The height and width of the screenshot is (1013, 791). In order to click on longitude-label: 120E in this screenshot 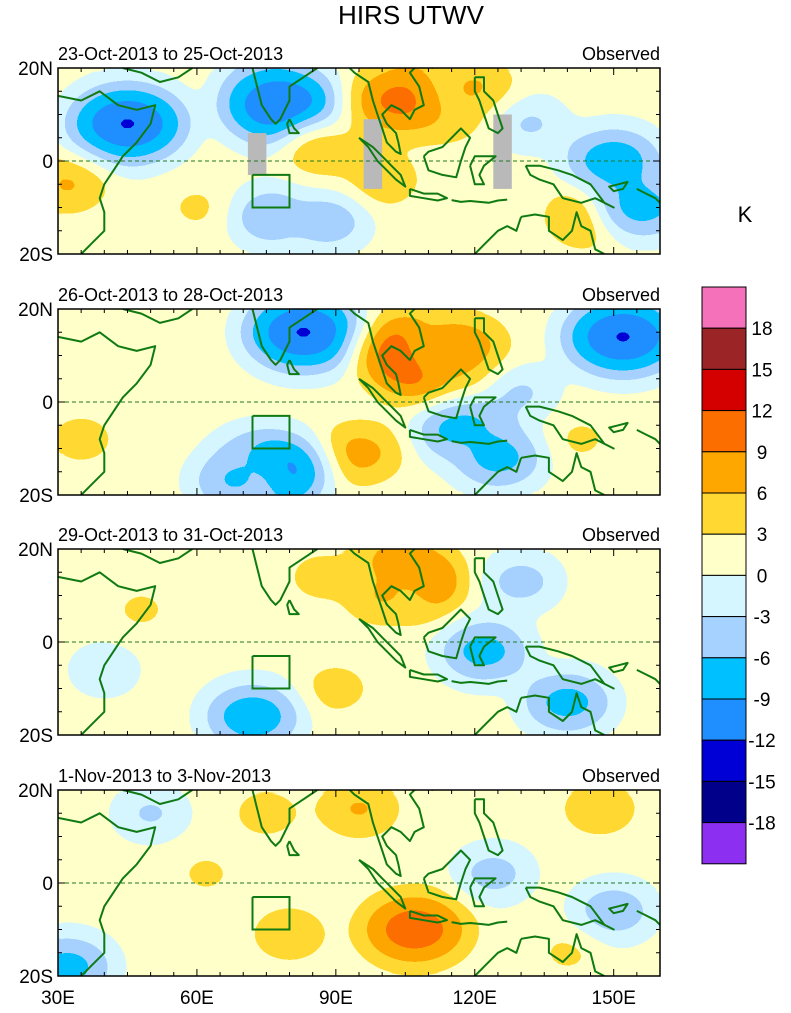, I will do `click(475, 998)`.